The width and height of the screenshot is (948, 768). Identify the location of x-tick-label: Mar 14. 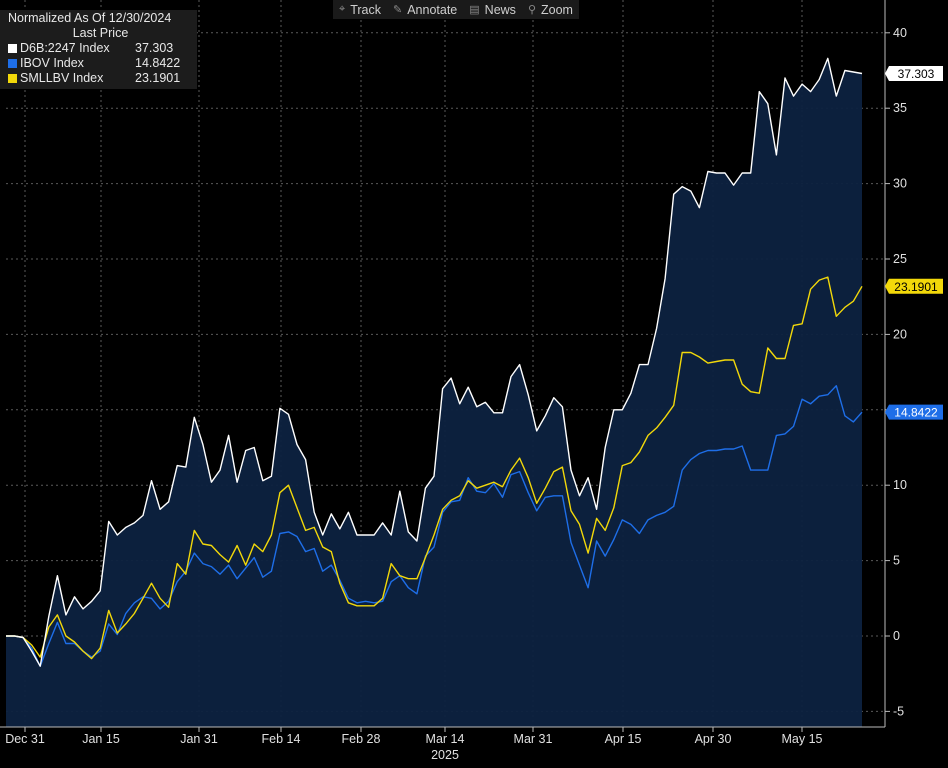
(445, 739).